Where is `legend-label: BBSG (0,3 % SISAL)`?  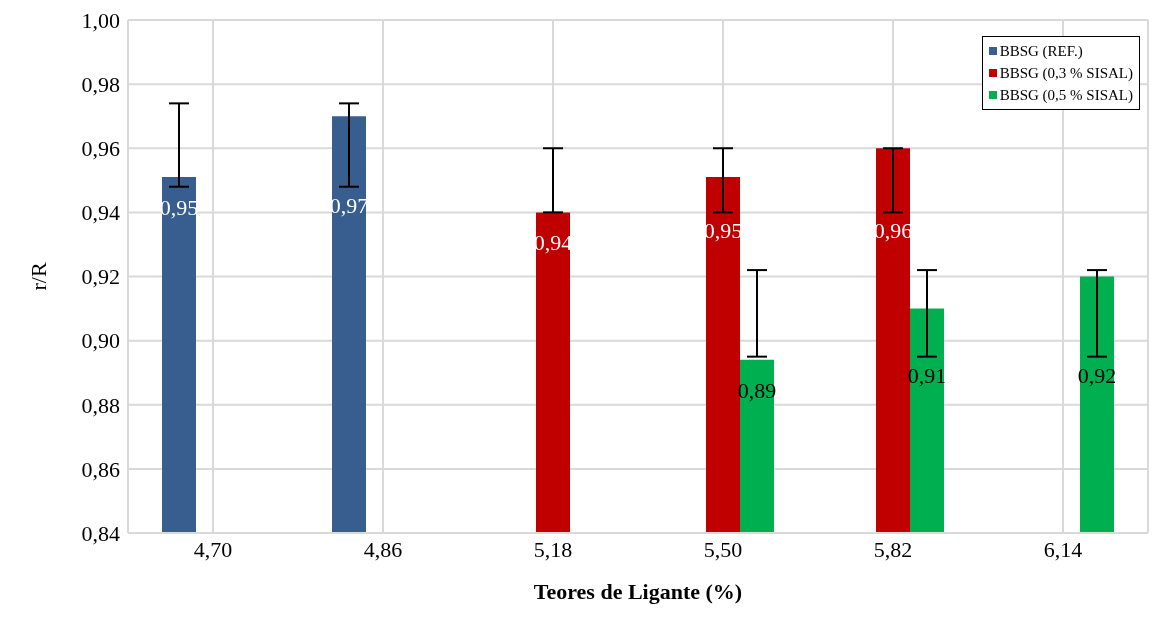
legend-label: BBSG (0,3 % SISAL) is located at coordinates (1066, 73).